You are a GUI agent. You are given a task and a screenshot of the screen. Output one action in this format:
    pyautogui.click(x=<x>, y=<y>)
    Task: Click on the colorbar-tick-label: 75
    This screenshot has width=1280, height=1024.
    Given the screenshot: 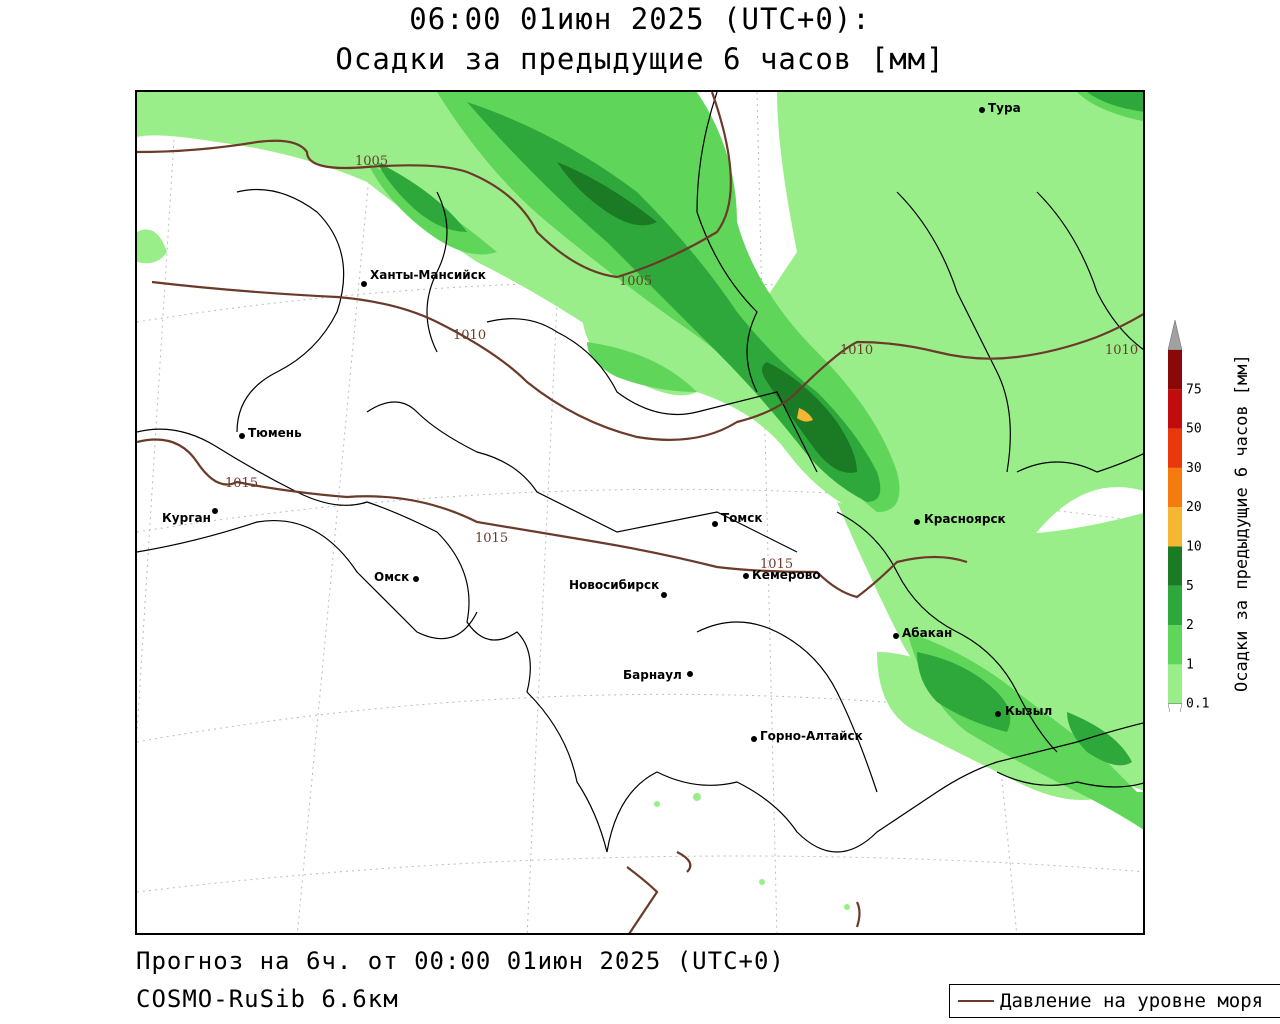 What is the action you would take?
    pyautogui.click(x=1194, y=389)
    